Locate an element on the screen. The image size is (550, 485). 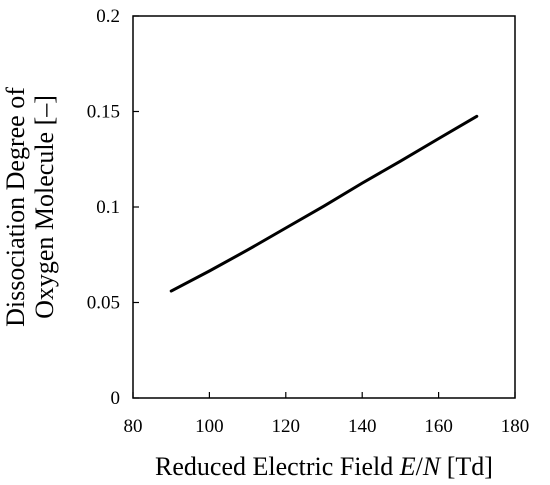
y-axis-ticks: 0 0.05 0.1 0.15 0.2 is located at coordinates (113, 207).